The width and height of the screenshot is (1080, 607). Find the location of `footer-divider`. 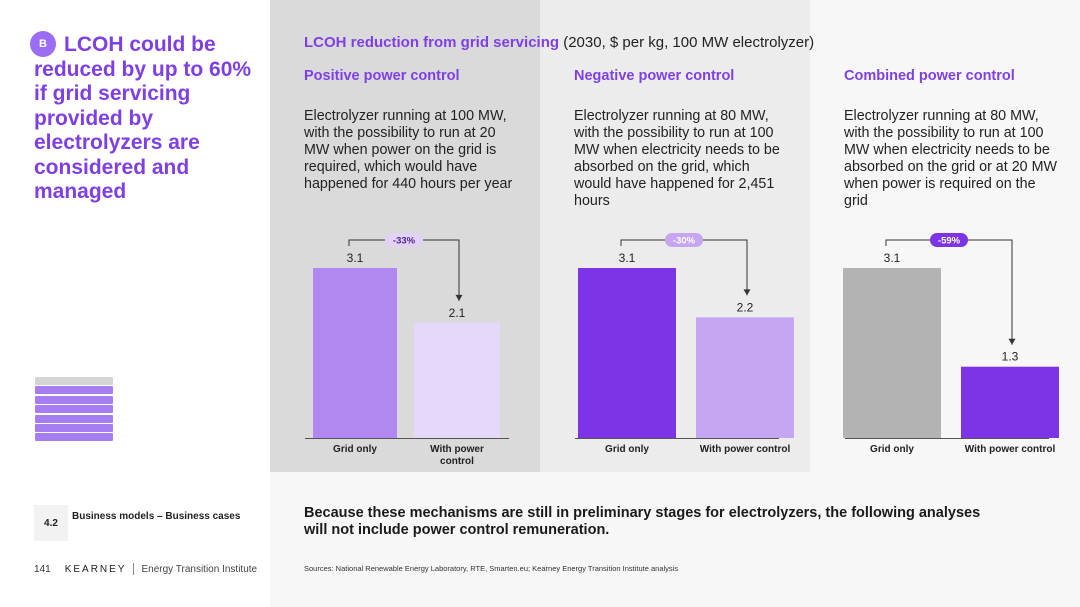

footer-divider is located at coordinates (134, 569).